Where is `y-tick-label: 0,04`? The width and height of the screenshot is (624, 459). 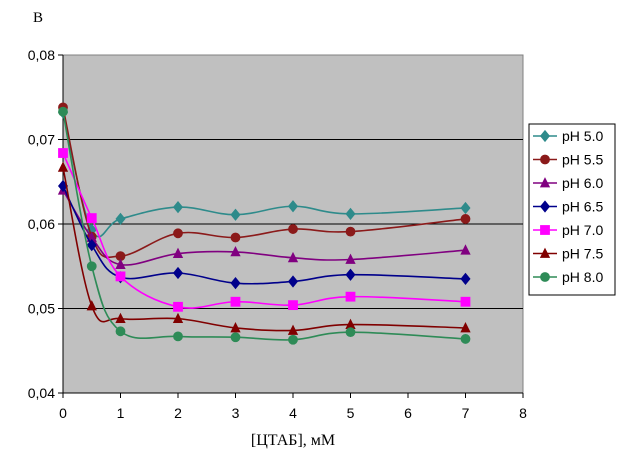 y-tick-label: 0,04 is located at coordinates (41, 393).